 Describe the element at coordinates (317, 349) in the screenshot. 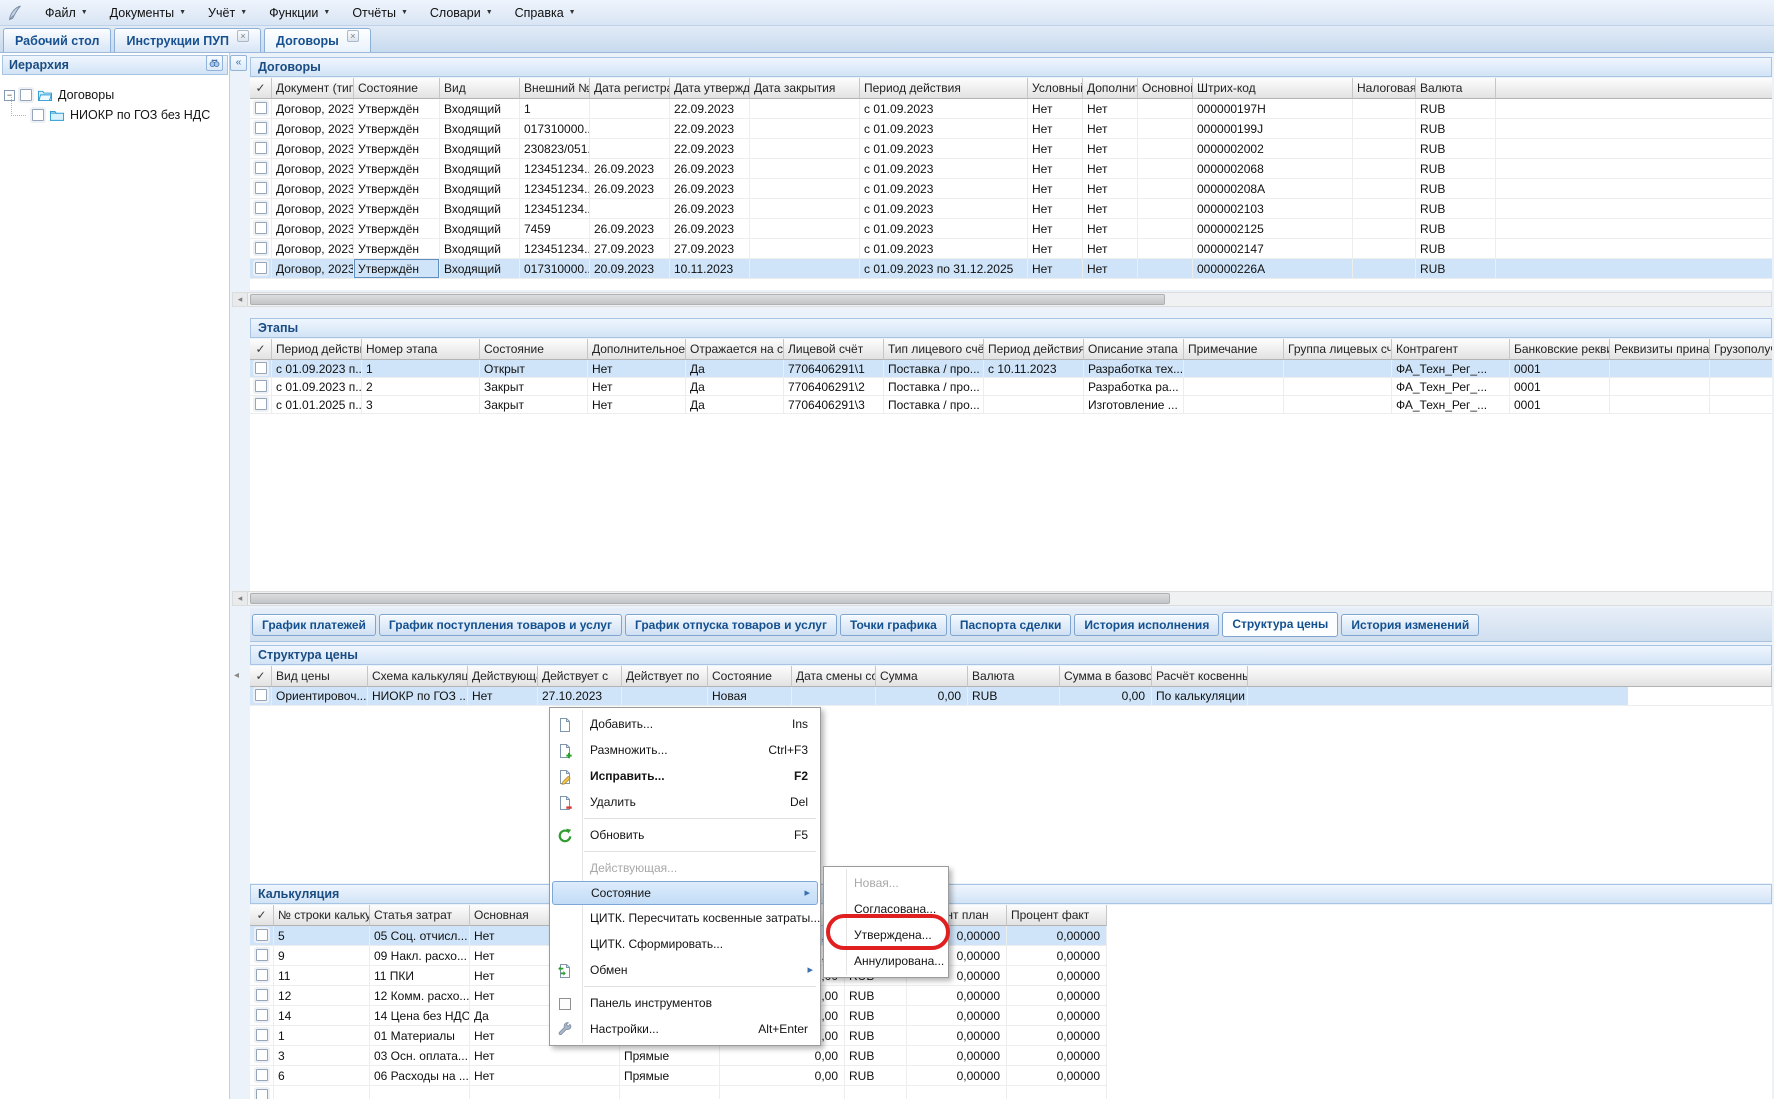

I see `column-header: Период действия..` at that location.